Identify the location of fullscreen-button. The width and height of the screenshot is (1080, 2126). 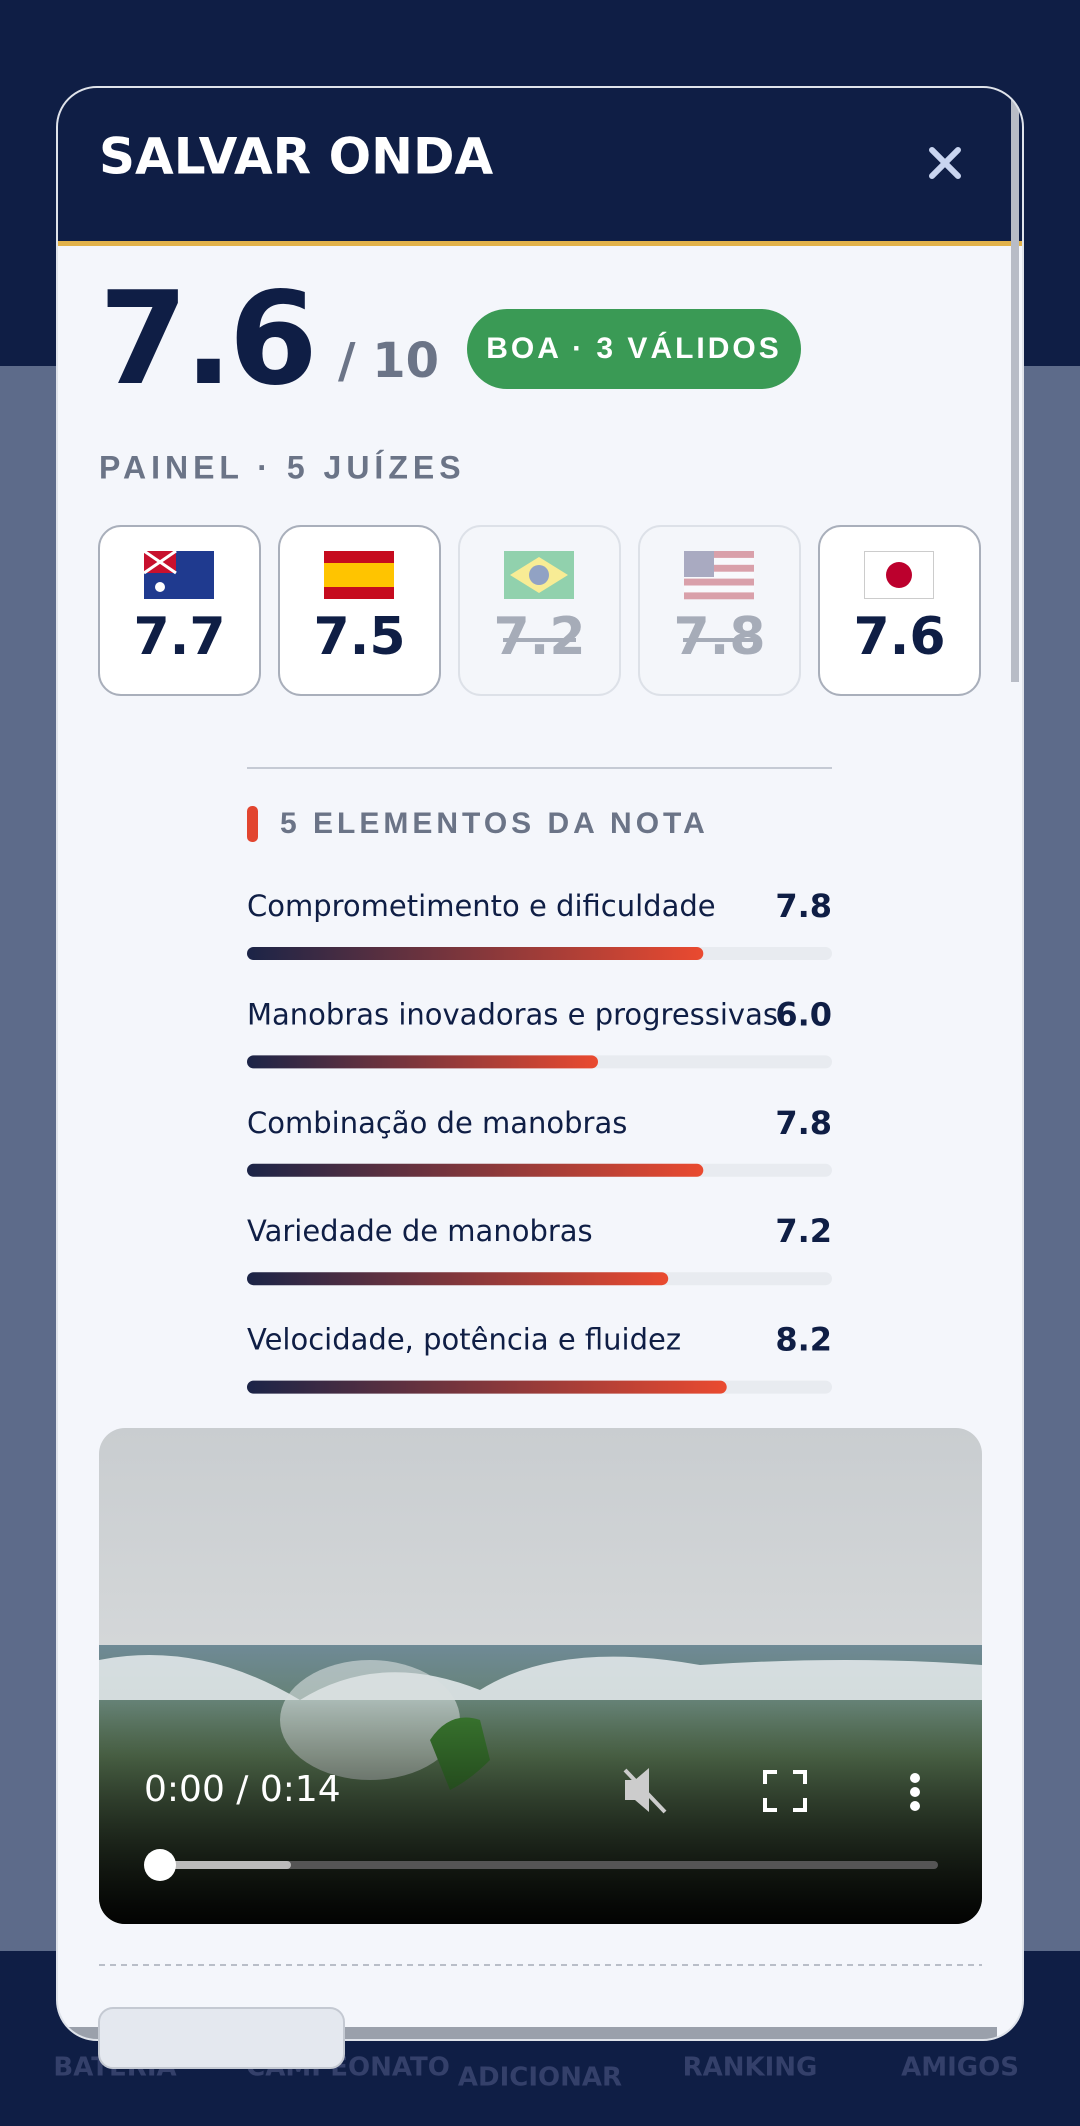
(785, 1791).